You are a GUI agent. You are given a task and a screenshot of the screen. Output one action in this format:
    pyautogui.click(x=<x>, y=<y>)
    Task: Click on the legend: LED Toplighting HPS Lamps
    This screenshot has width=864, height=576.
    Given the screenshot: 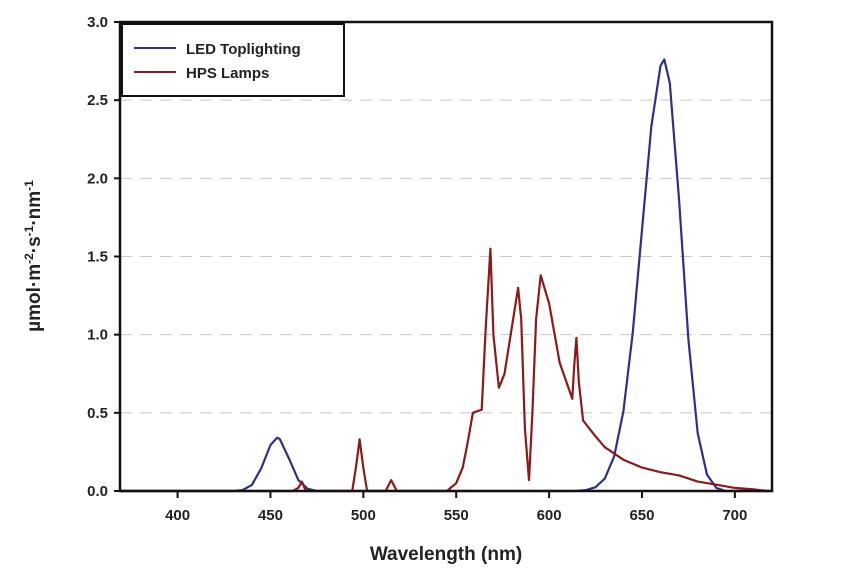 What is the action you would take?
    pyautogui.click(x=233, y=60)
    